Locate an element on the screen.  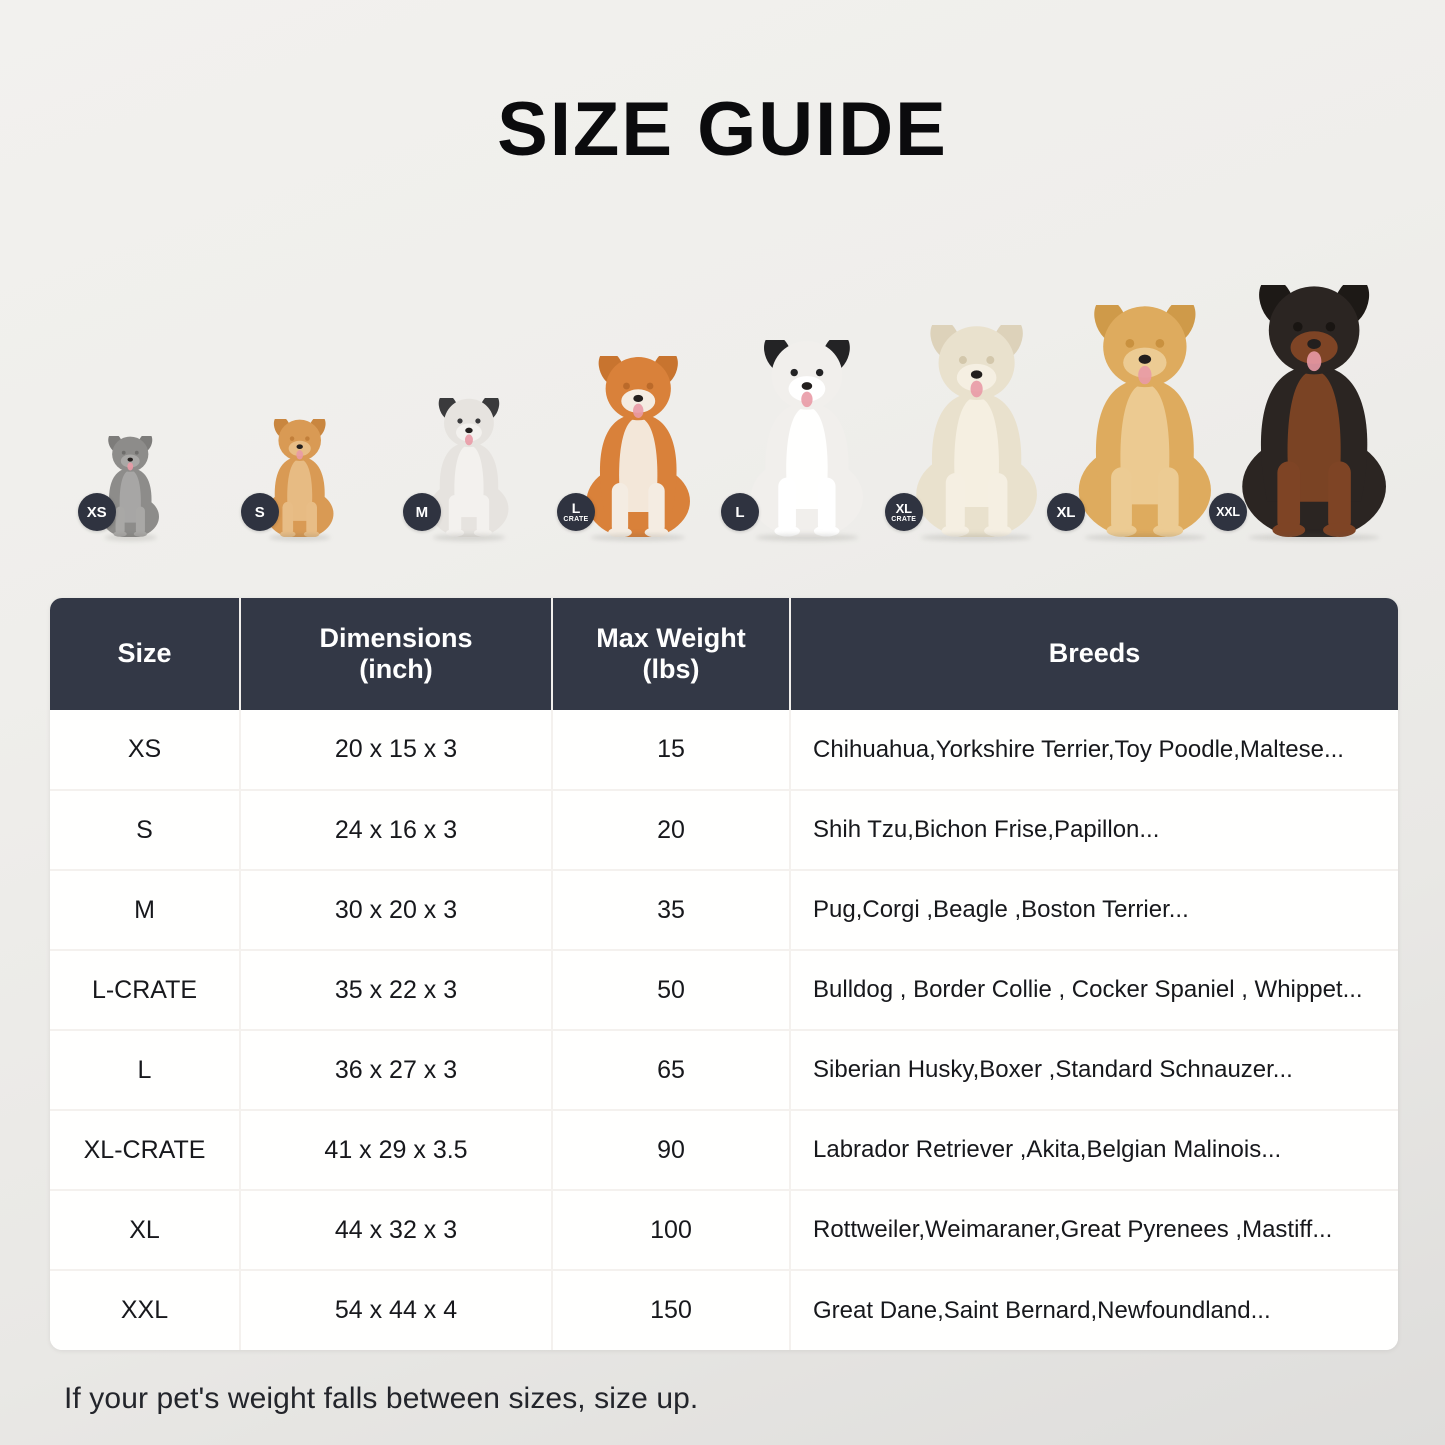
cell-dimensions: 44 x 32 x 3 is located at coordinates (396, 1230).